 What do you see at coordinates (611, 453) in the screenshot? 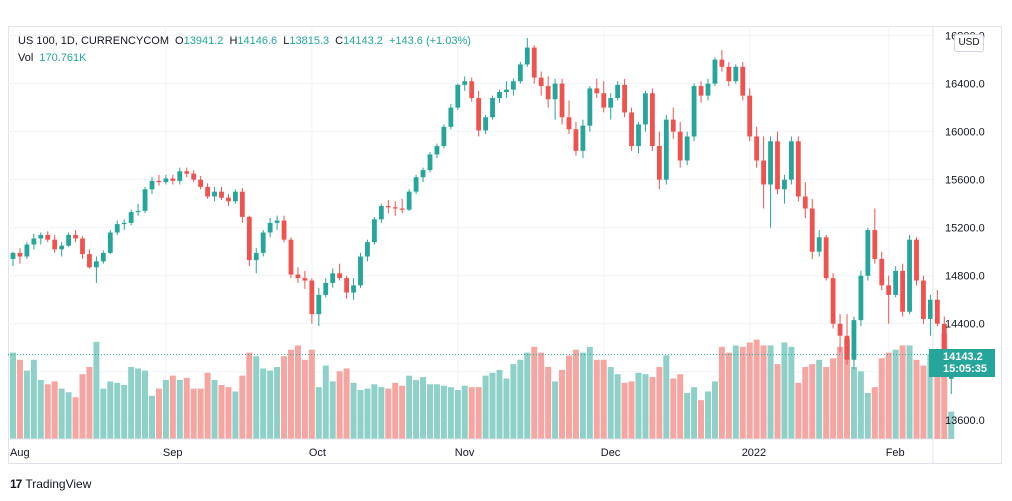
I see `x-tick-label: Dec` at bounding box center [611, 453].